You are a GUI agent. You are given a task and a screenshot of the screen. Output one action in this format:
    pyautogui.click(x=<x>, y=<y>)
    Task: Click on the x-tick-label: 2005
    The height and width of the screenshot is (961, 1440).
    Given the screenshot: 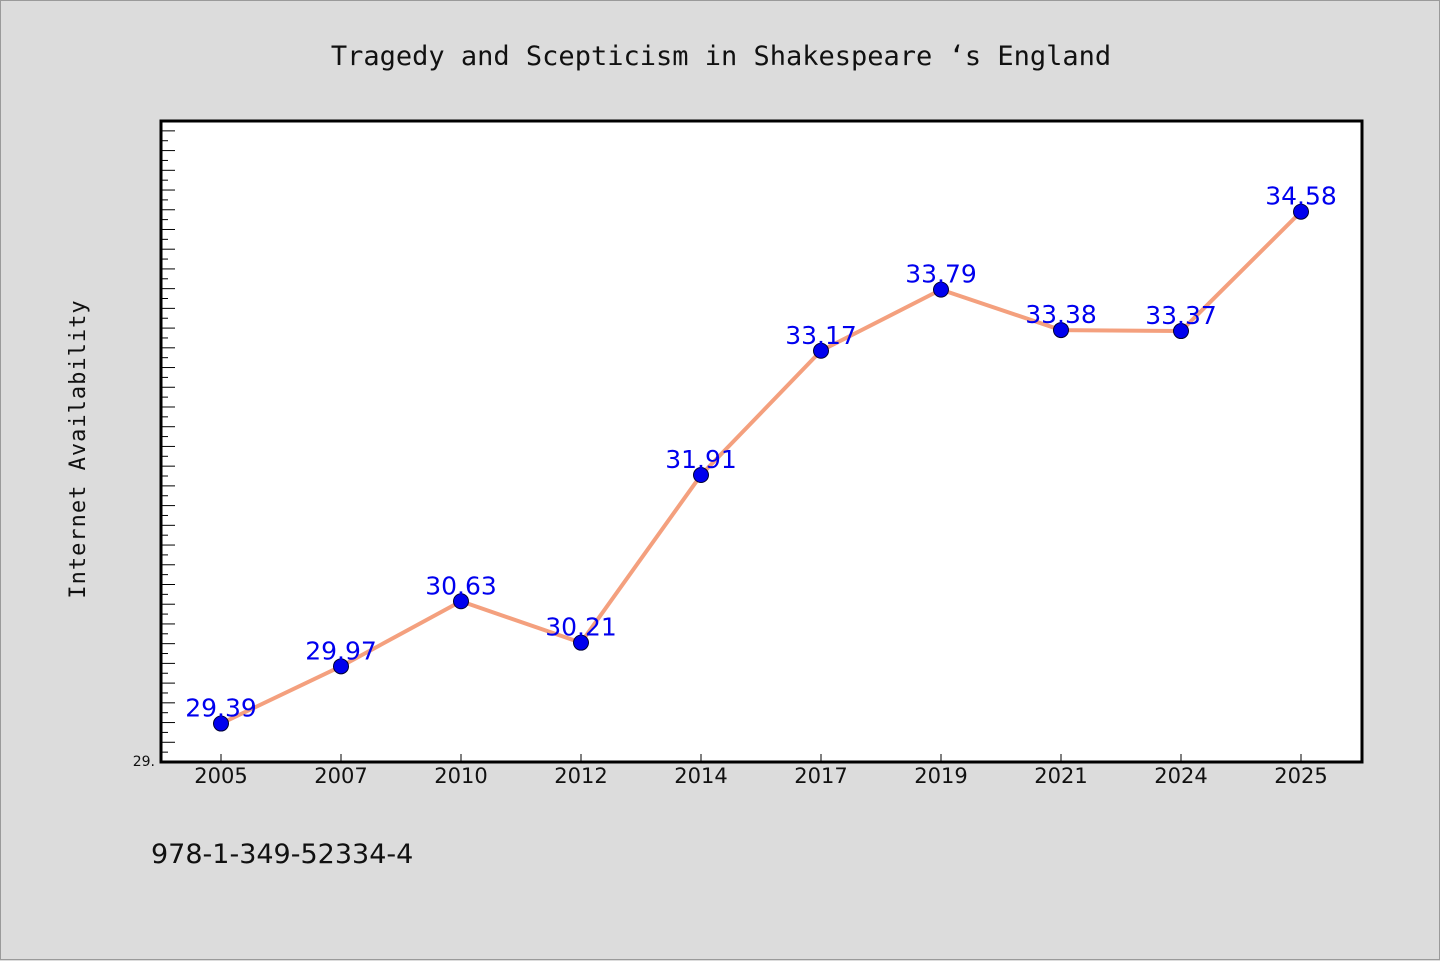 What is the action you would take?
    pyautogui.click(x=220, y=776)
    